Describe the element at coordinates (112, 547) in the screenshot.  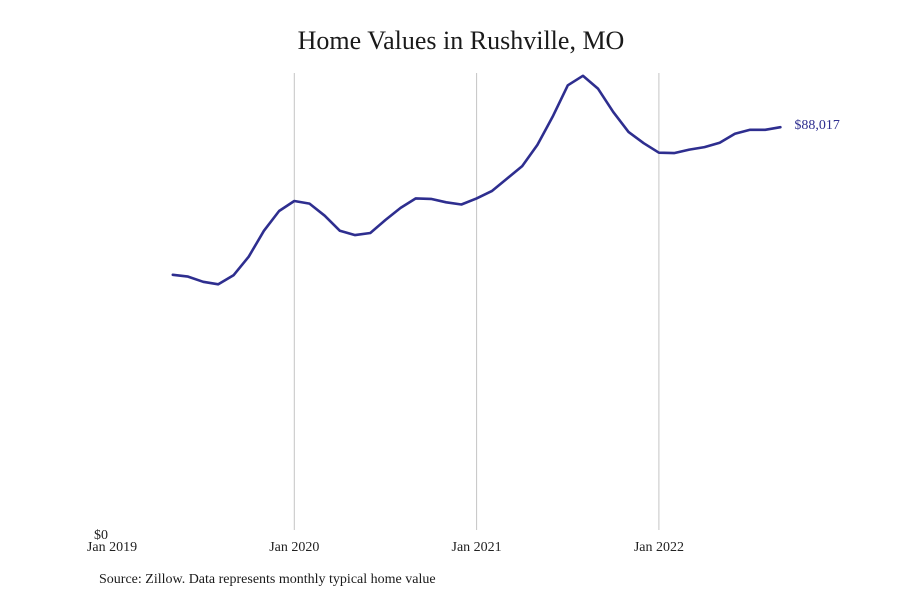
I see `x-tick-label: Jan 2019` at that location.